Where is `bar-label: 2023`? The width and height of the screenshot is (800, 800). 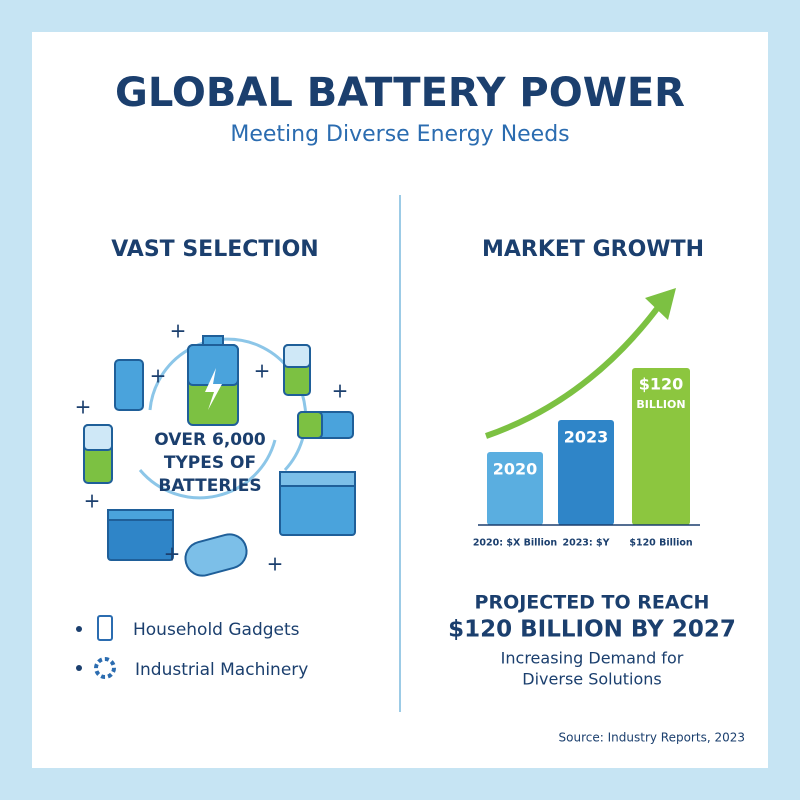 bar-label: 2023 is located at coordinates (586, 437).